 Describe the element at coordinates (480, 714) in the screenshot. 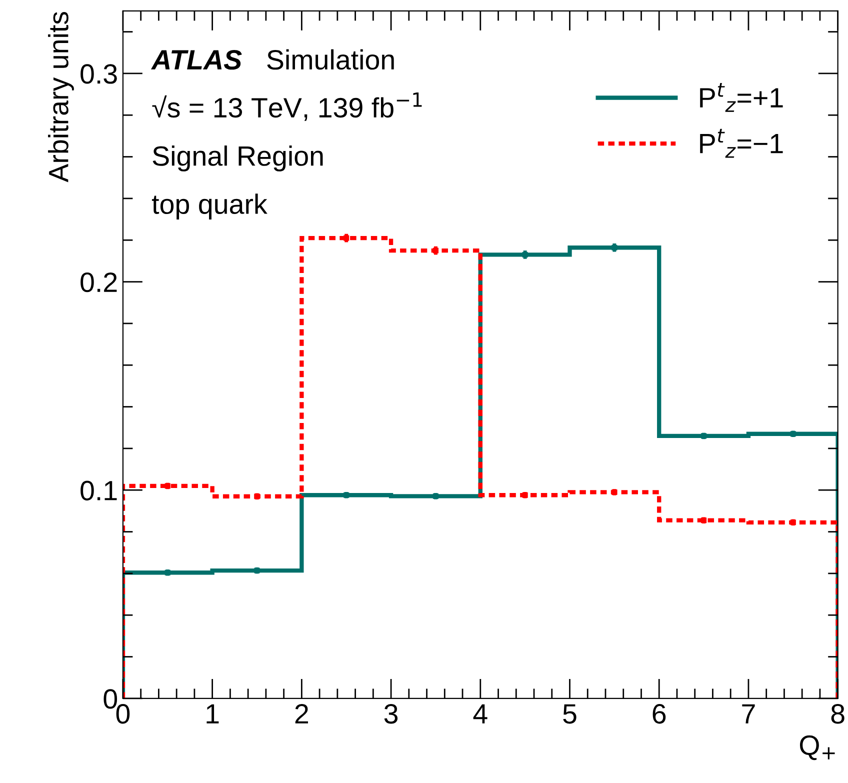

I see `x-tick-label: 4` at that location.